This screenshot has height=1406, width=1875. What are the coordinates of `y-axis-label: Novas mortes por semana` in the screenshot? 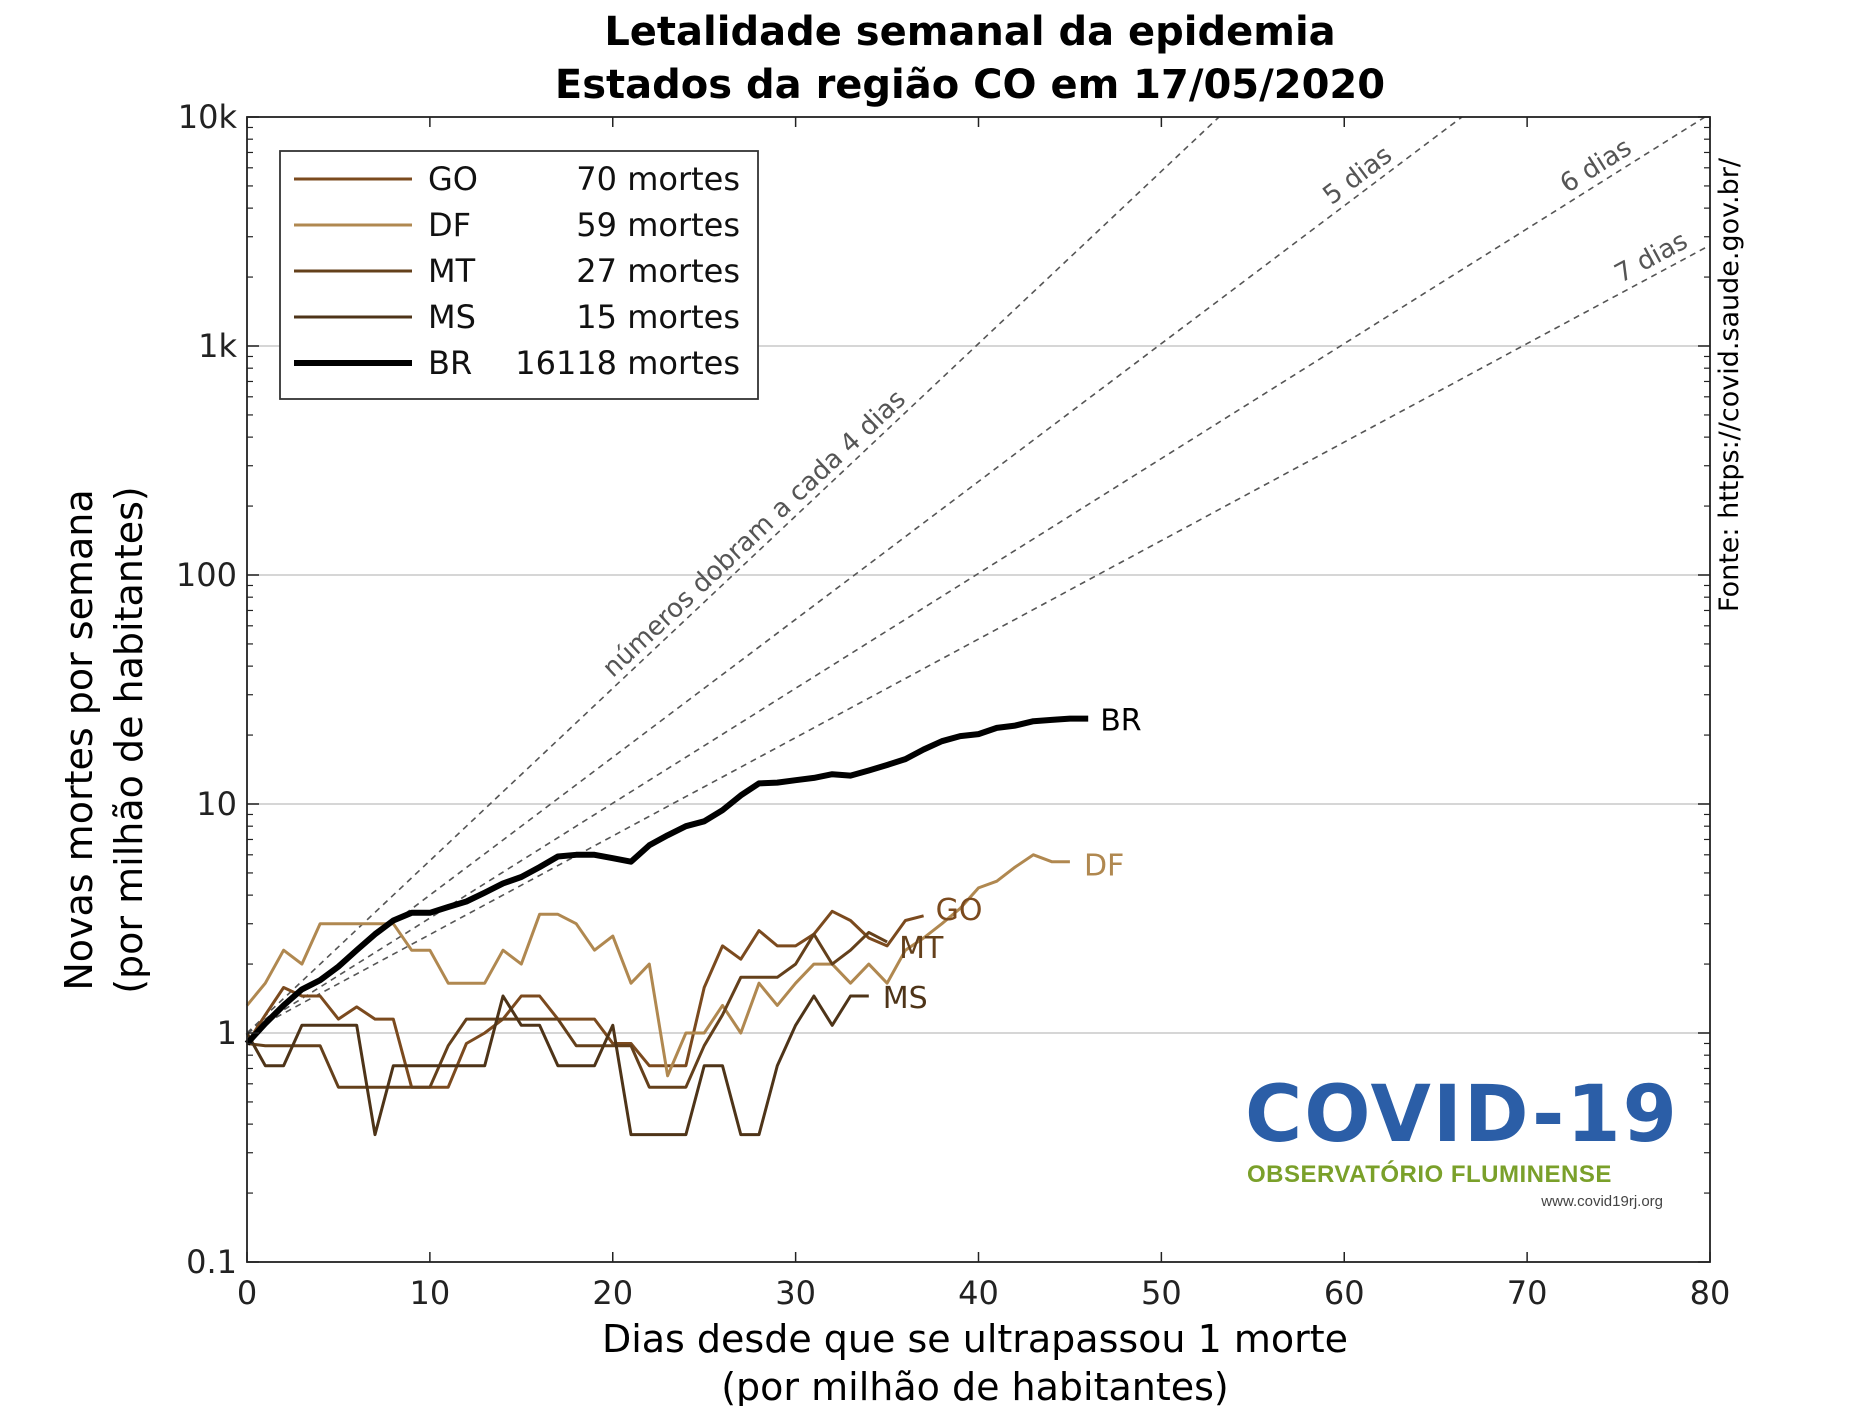 It's located at (79, 739).